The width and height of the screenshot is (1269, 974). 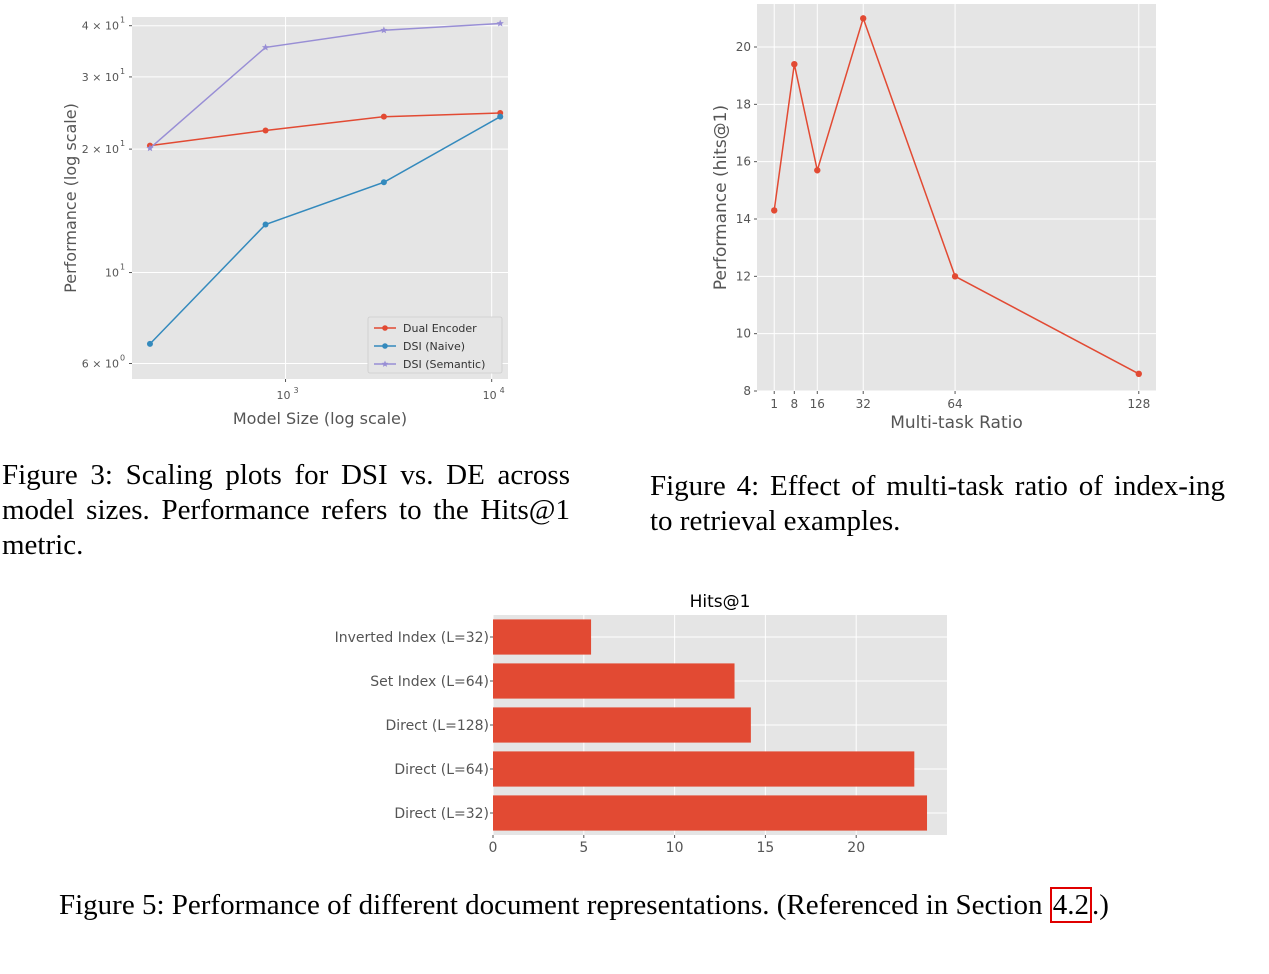 I want to click on y-tick-label: 12, so click(x=743, y=276).